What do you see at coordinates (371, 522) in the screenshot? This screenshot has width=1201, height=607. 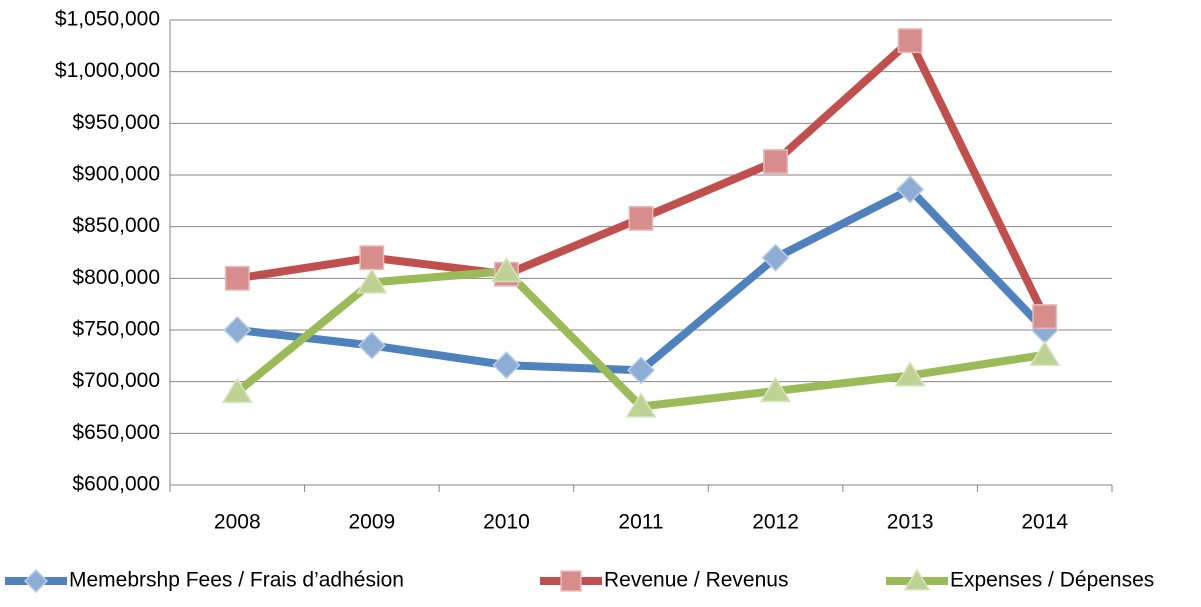 I see `x-tick-label: 2009` at bounding box center [371, 522].